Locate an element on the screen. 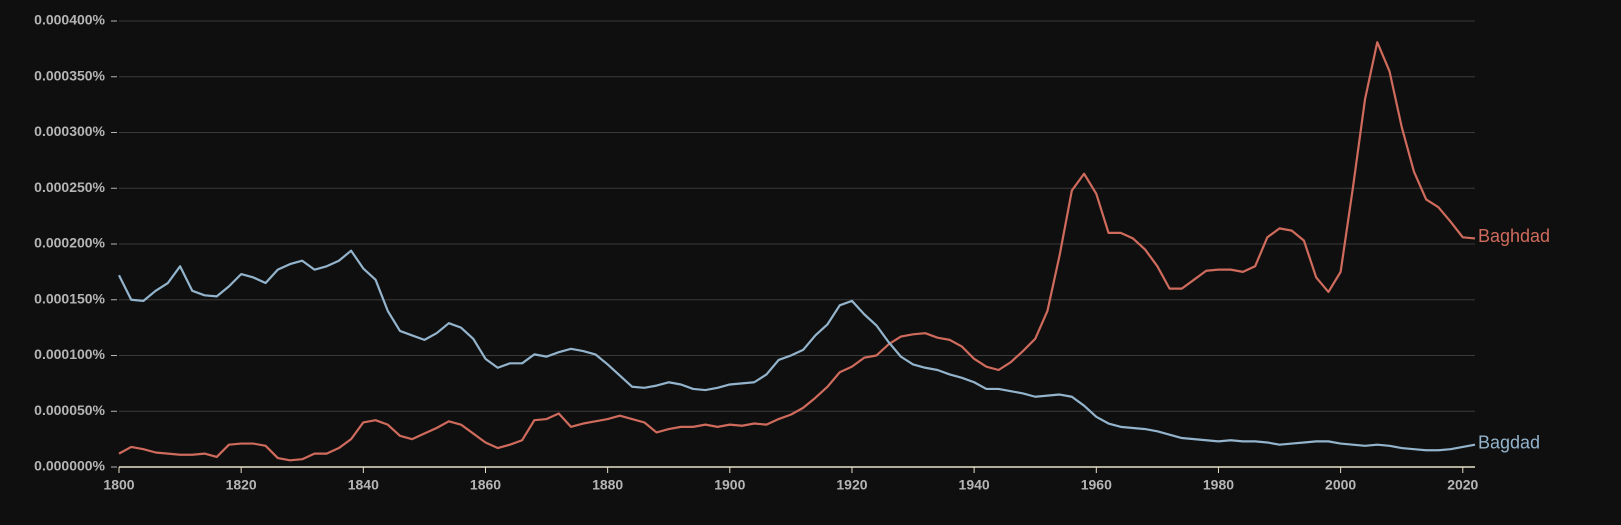 This screenshot has height=525, width=1621. x-tick-label: 1960 is located at coordinates (1096, 485).